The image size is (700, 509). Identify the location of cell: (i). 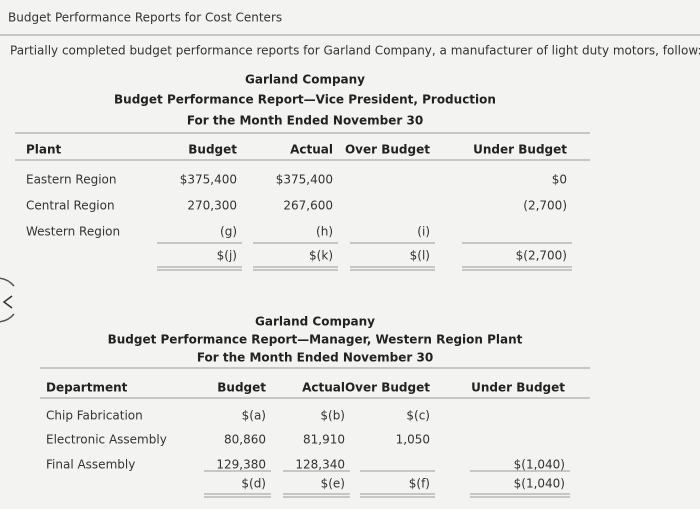
(423, 232).